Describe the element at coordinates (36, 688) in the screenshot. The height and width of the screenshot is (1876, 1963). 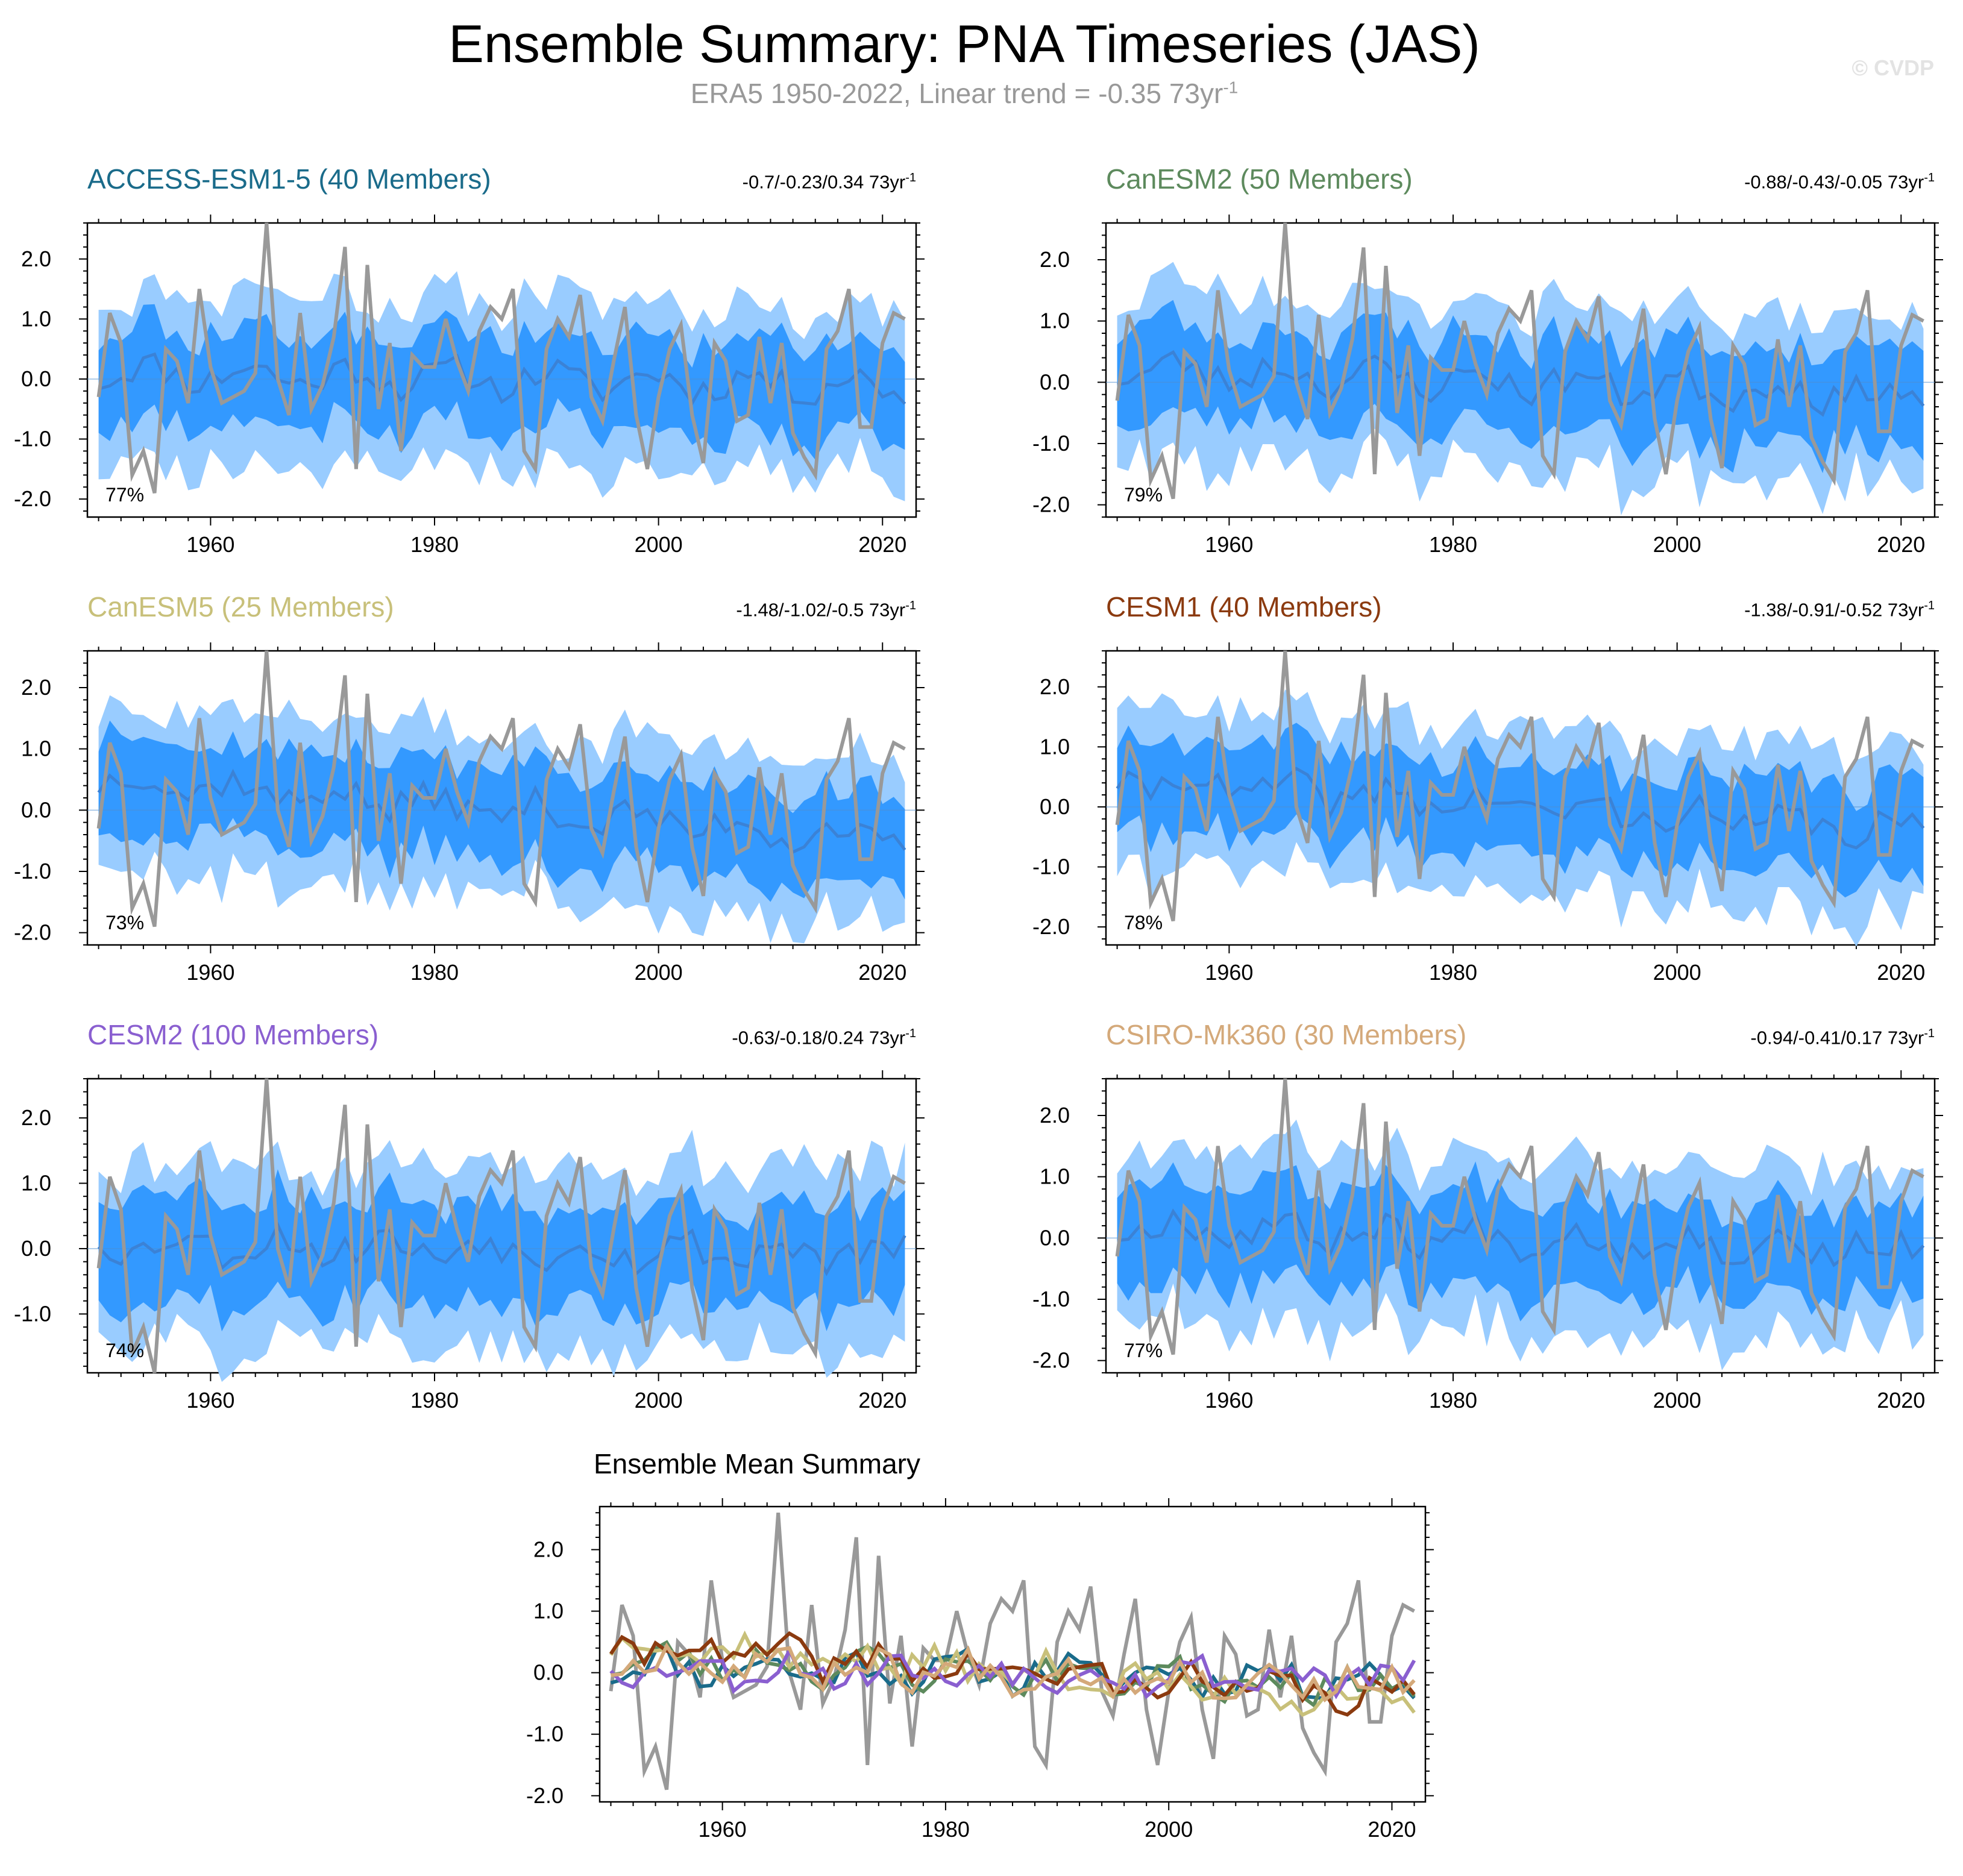
I see `panel-3-ytick-label: 2.0` at that location.